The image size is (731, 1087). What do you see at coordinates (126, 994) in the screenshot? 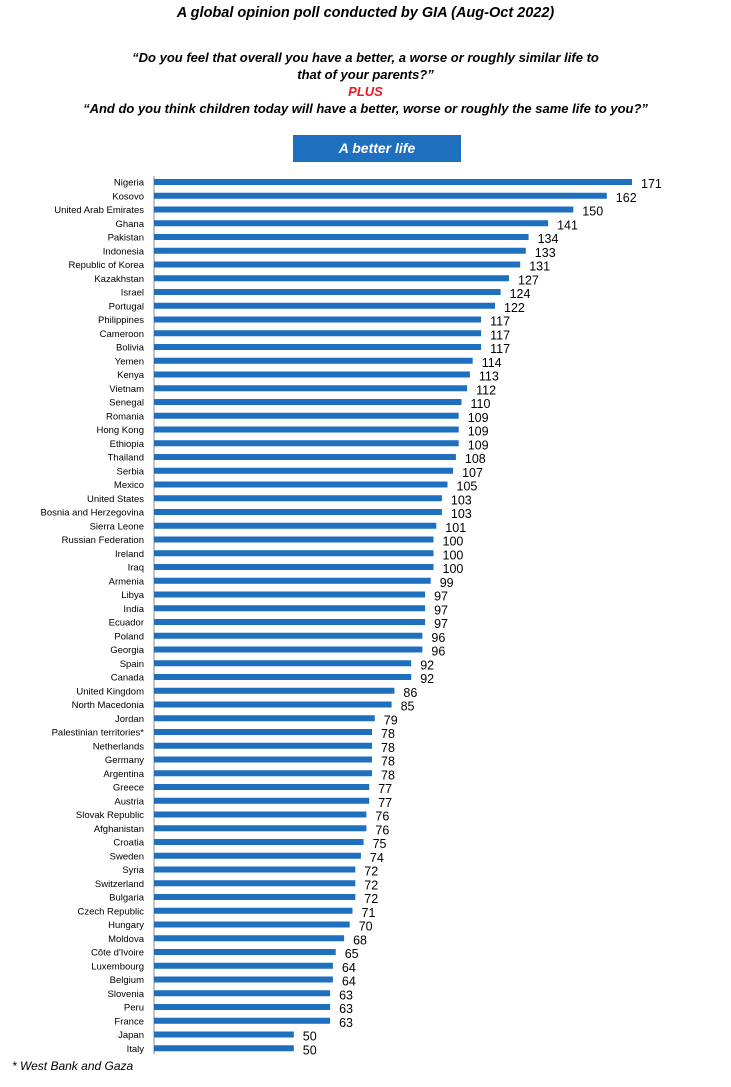
I see `category-label: Slovenia` at bounding box center [126, 994].